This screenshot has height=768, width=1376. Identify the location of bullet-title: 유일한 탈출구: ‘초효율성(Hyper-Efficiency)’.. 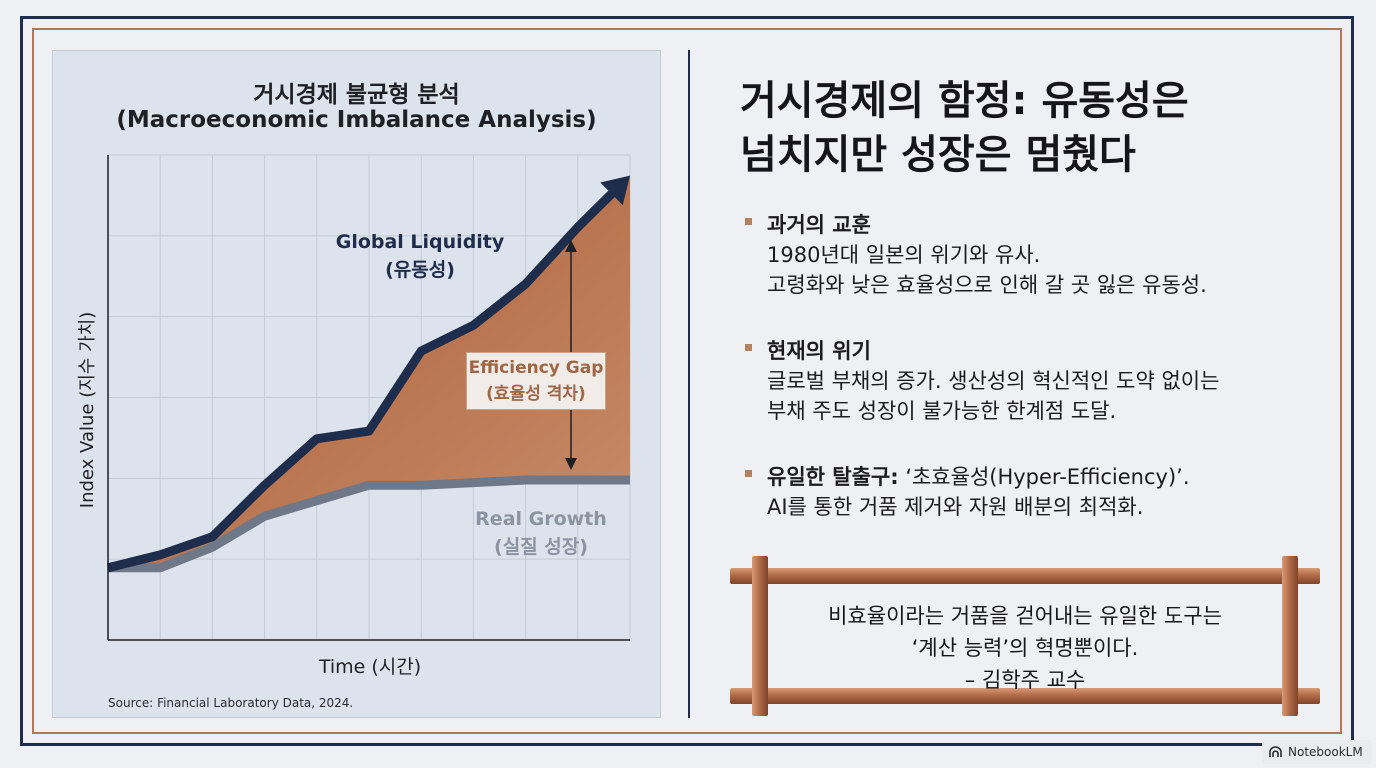
(1056, 477).